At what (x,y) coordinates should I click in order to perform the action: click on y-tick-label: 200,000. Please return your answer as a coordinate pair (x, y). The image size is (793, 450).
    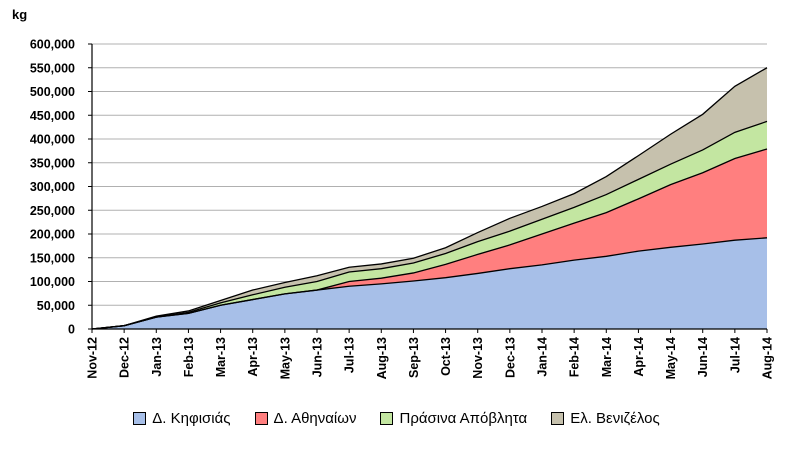
    Looking at the image, I should click on (52, 235).